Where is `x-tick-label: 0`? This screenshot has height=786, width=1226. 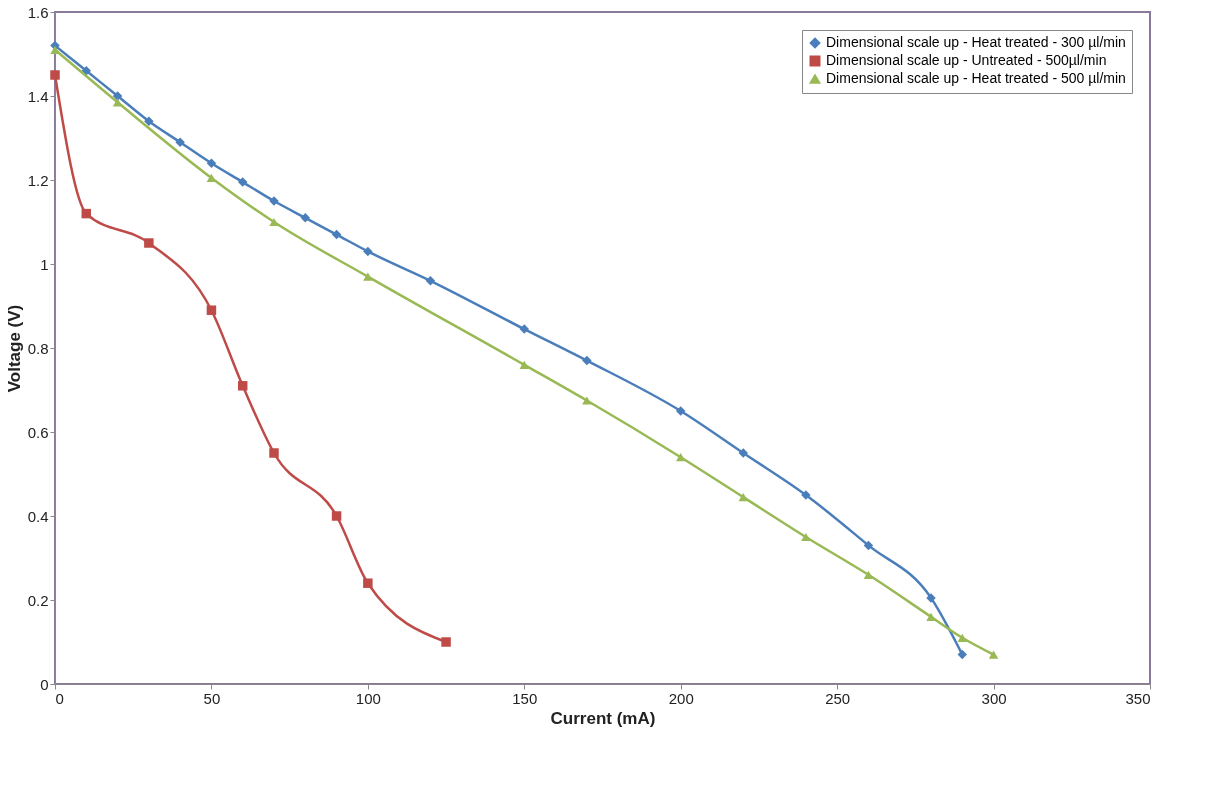
x-tick-label: 0 is located at coordinates (59, 698).